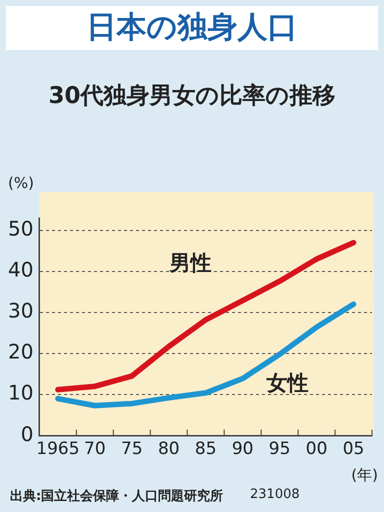 The height and width of the screenshot is (512, 384). I want to click on y-tick-label: 50, so click(21, 228).